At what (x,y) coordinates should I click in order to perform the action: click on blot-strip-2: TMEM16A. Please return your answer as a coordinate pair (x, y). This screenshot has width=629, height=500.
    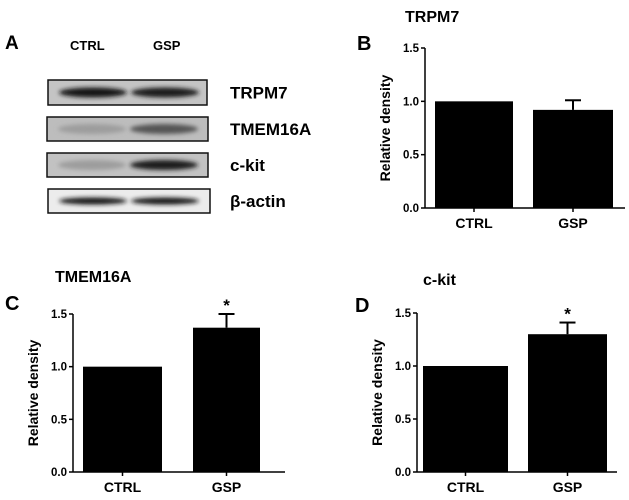
    Looking at the image, I should click on (178, 129).